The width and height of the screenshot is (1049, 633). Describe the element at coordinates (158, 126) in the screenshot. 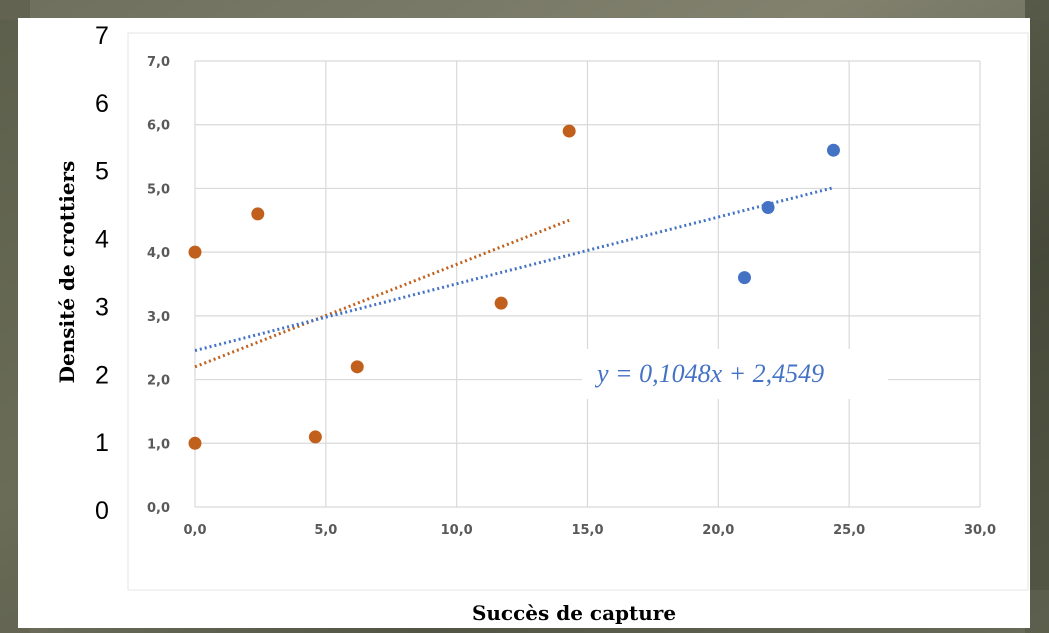

I see `y-tick-label: 6,0` at that location.